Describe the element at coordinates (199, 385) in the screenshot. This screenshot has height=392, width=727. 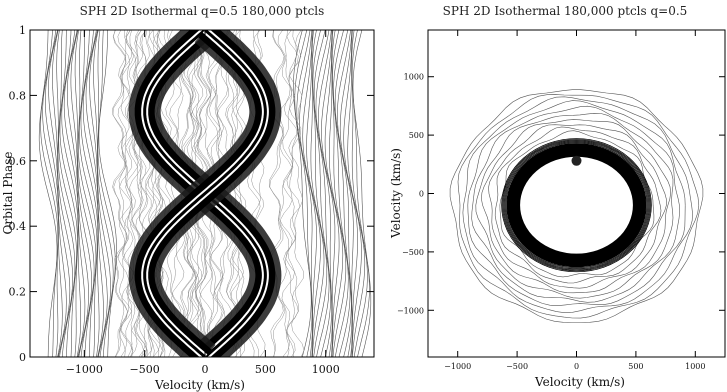
I see `left-x-axis-label: Velocity (km/s)` at that location.